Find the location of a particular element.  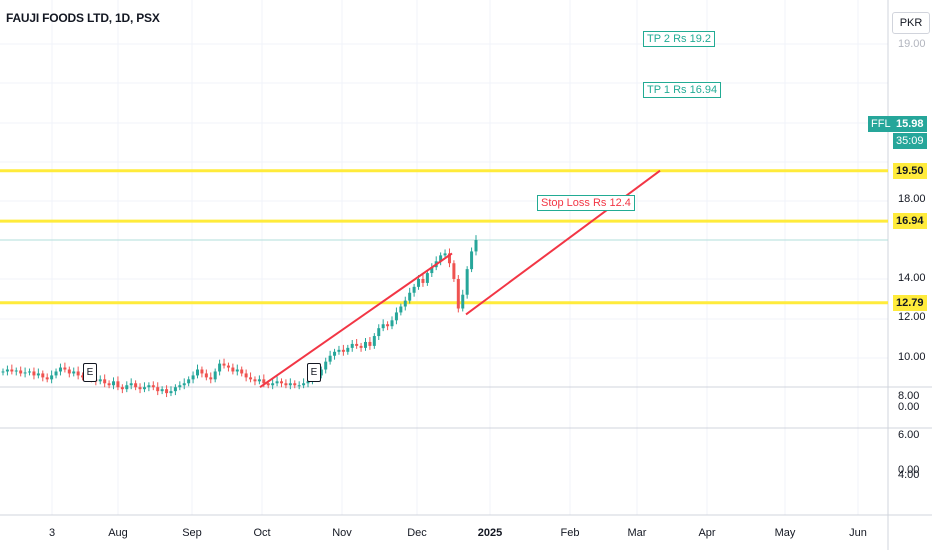

price-axis-tick: 14.00 is located at coordinates (912, 277).